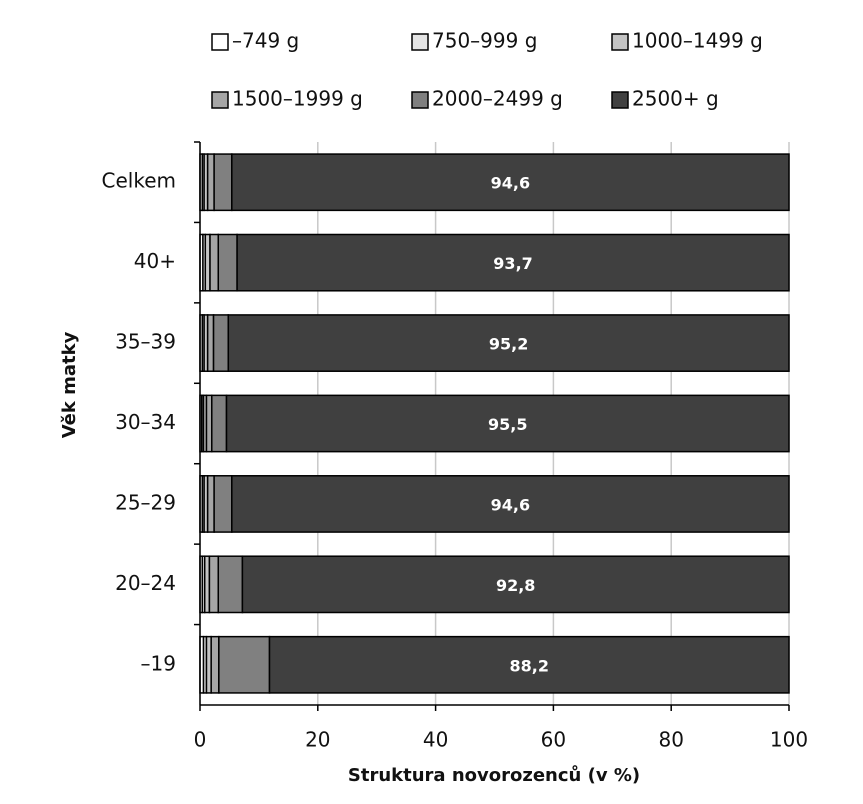 This screenshot has width=863, height=804. What do you see at coordinates (675, 99) in the screenshot?
I see `legend-label: 2500+ g` at bounding box center [675, 99].